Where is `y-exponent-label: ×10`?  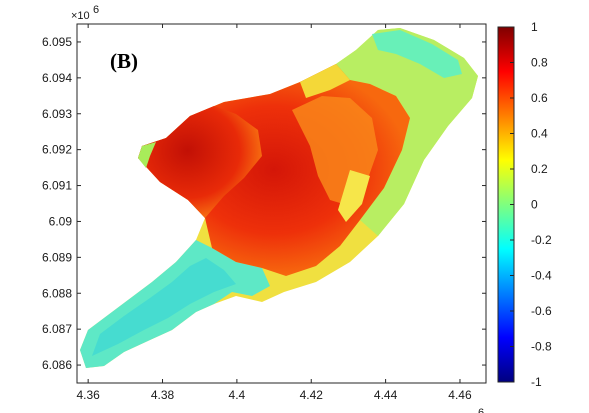 y-exponent-label: ×10 is located at coordinates (80, 16).